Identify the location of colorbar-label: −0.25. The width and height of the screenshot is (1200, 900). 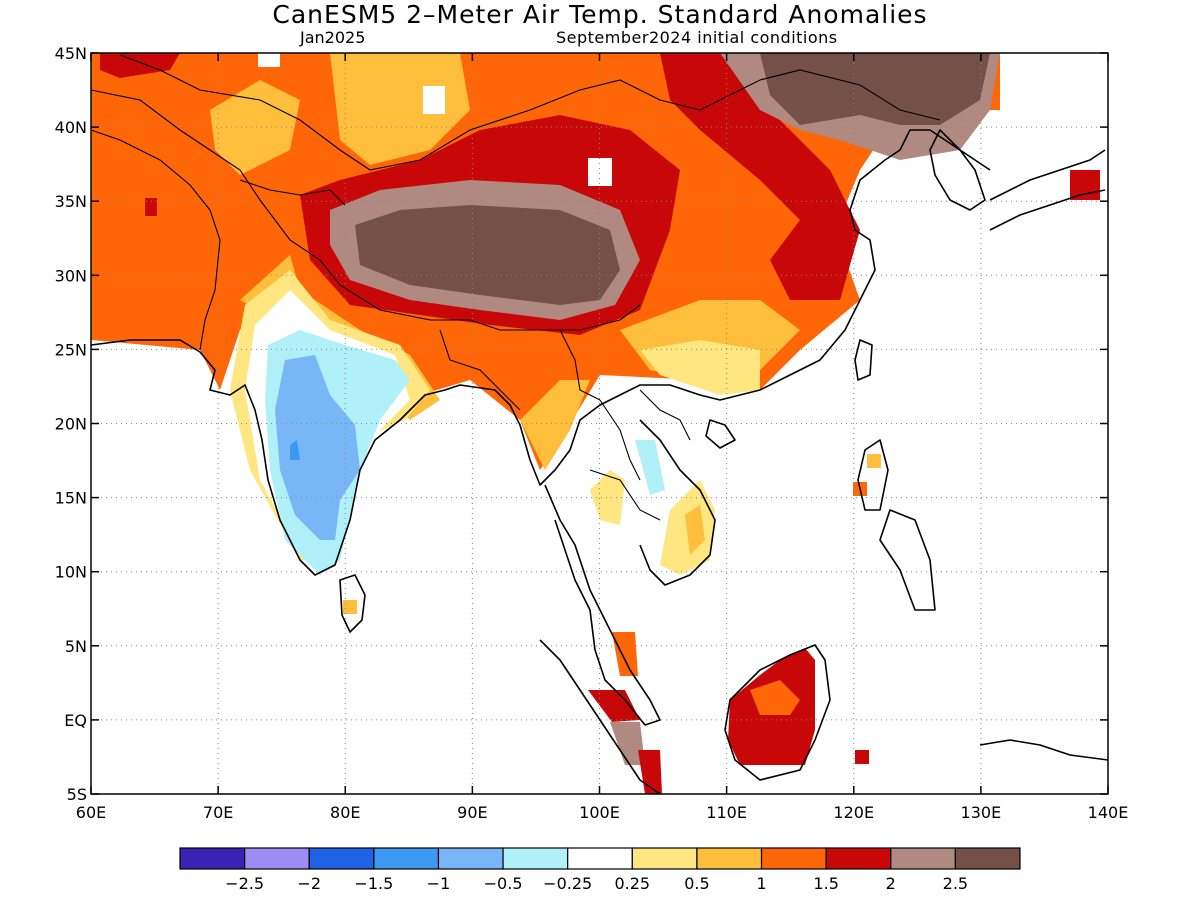
(567, 883).